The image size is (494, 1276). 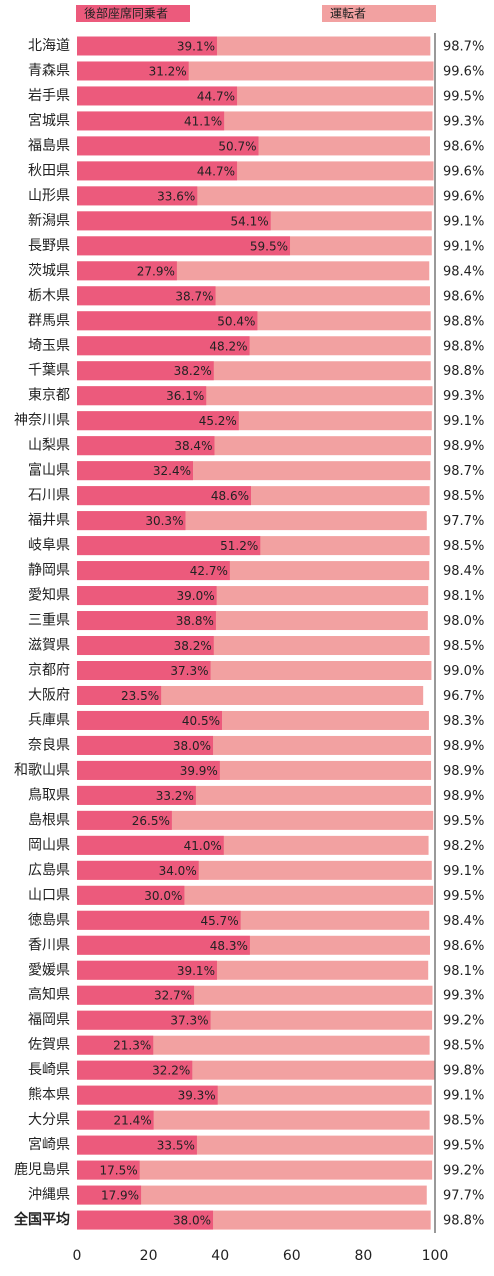 I want to click on category-label: 岐阜県, so click(x=49, y=545).